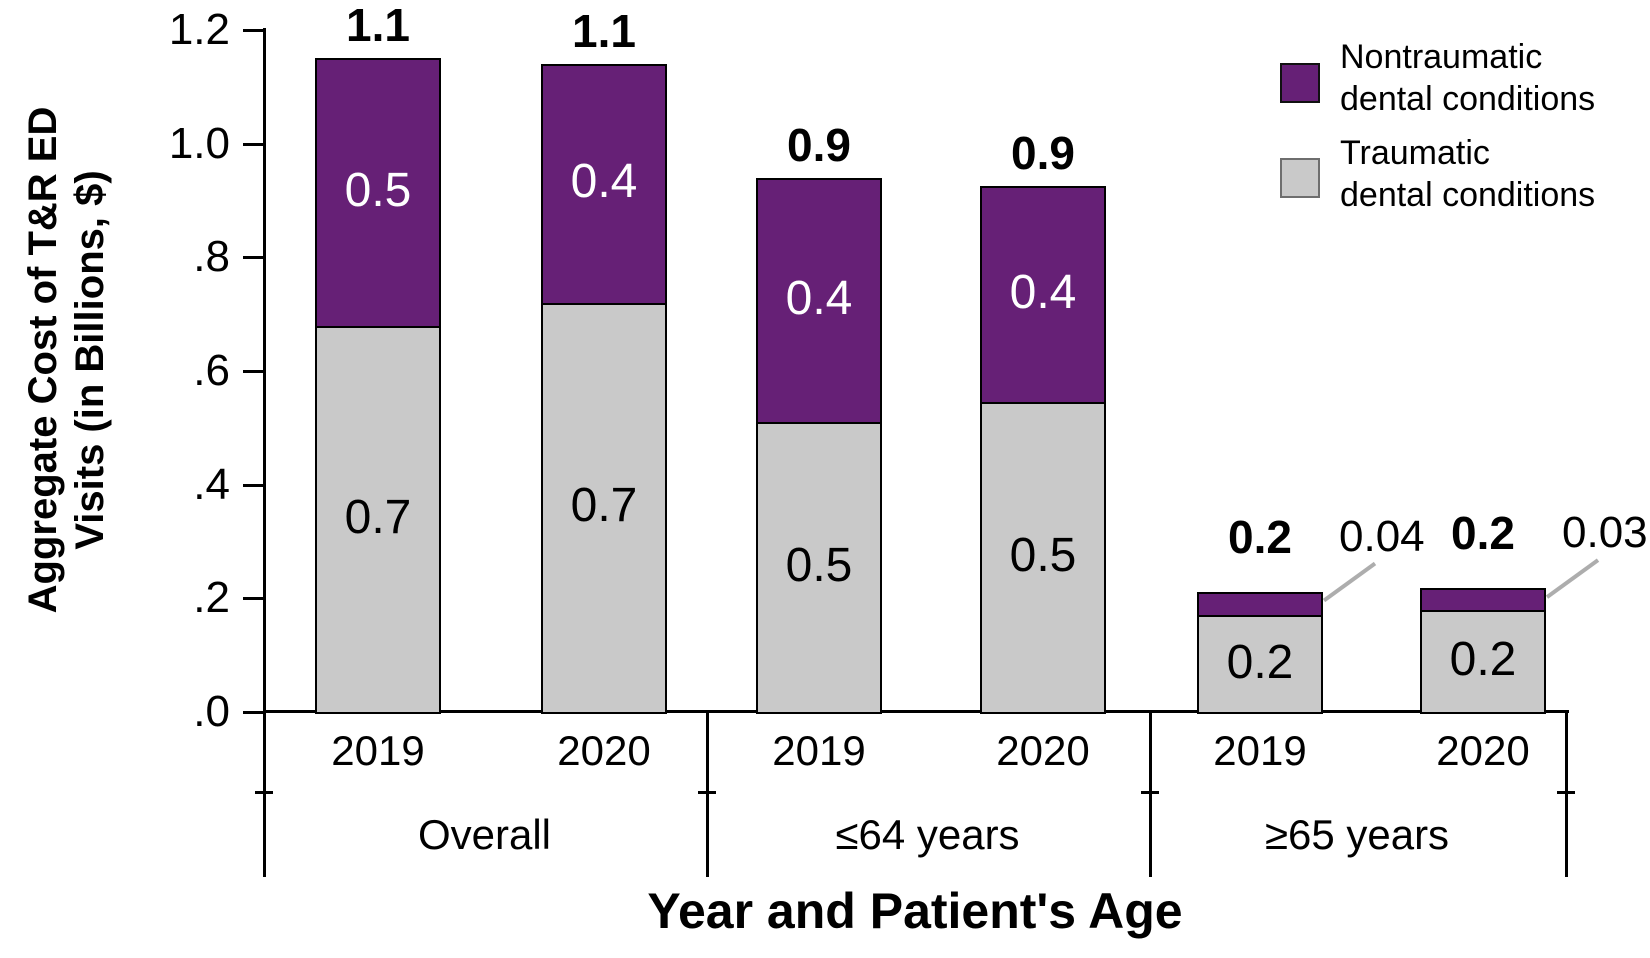 This screenshot has width=1650, height=958. I want to click on y-axis-tick-label: .8, so click(211, 257).